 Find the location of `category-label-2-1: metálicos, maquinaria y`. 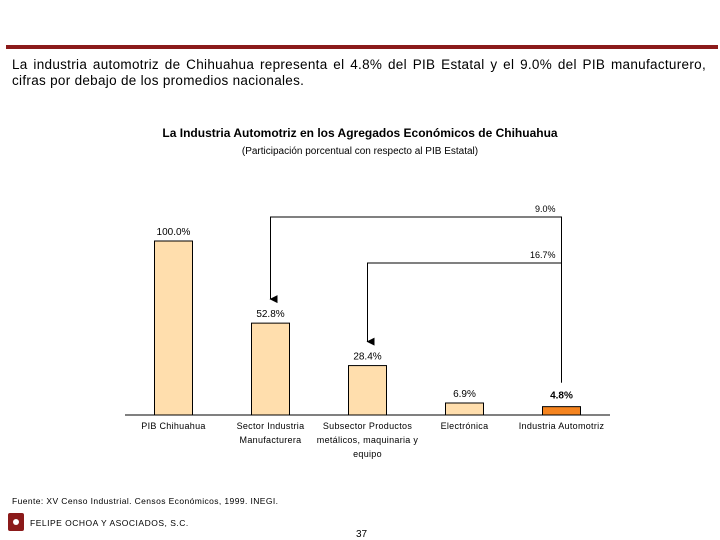

category-label-2-1: metálicos, maquinaria y is located at coordinates (368, 440).